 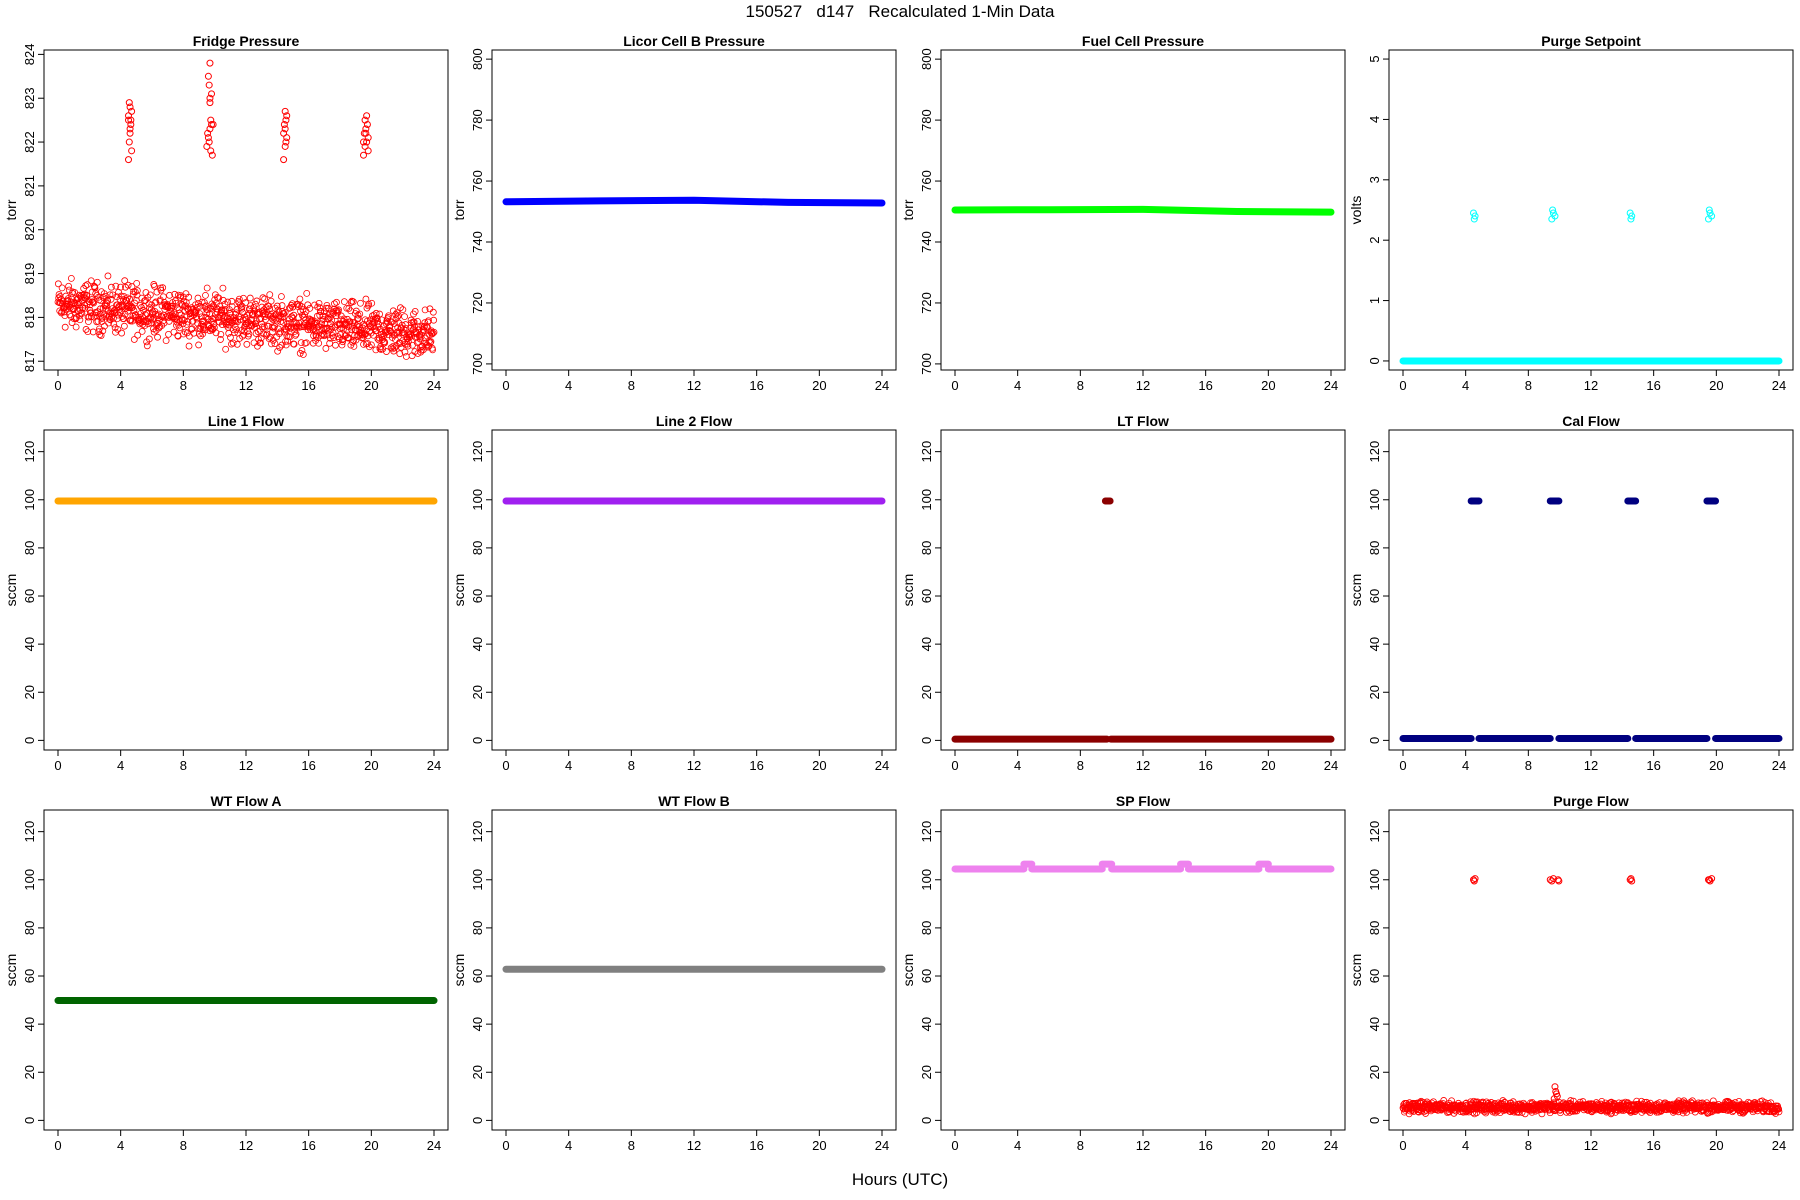 What do you see at coordinates (246, 421) in the screenshot?
I see `panel-title: Line 1 Flow` at bounding box center [246, 421].